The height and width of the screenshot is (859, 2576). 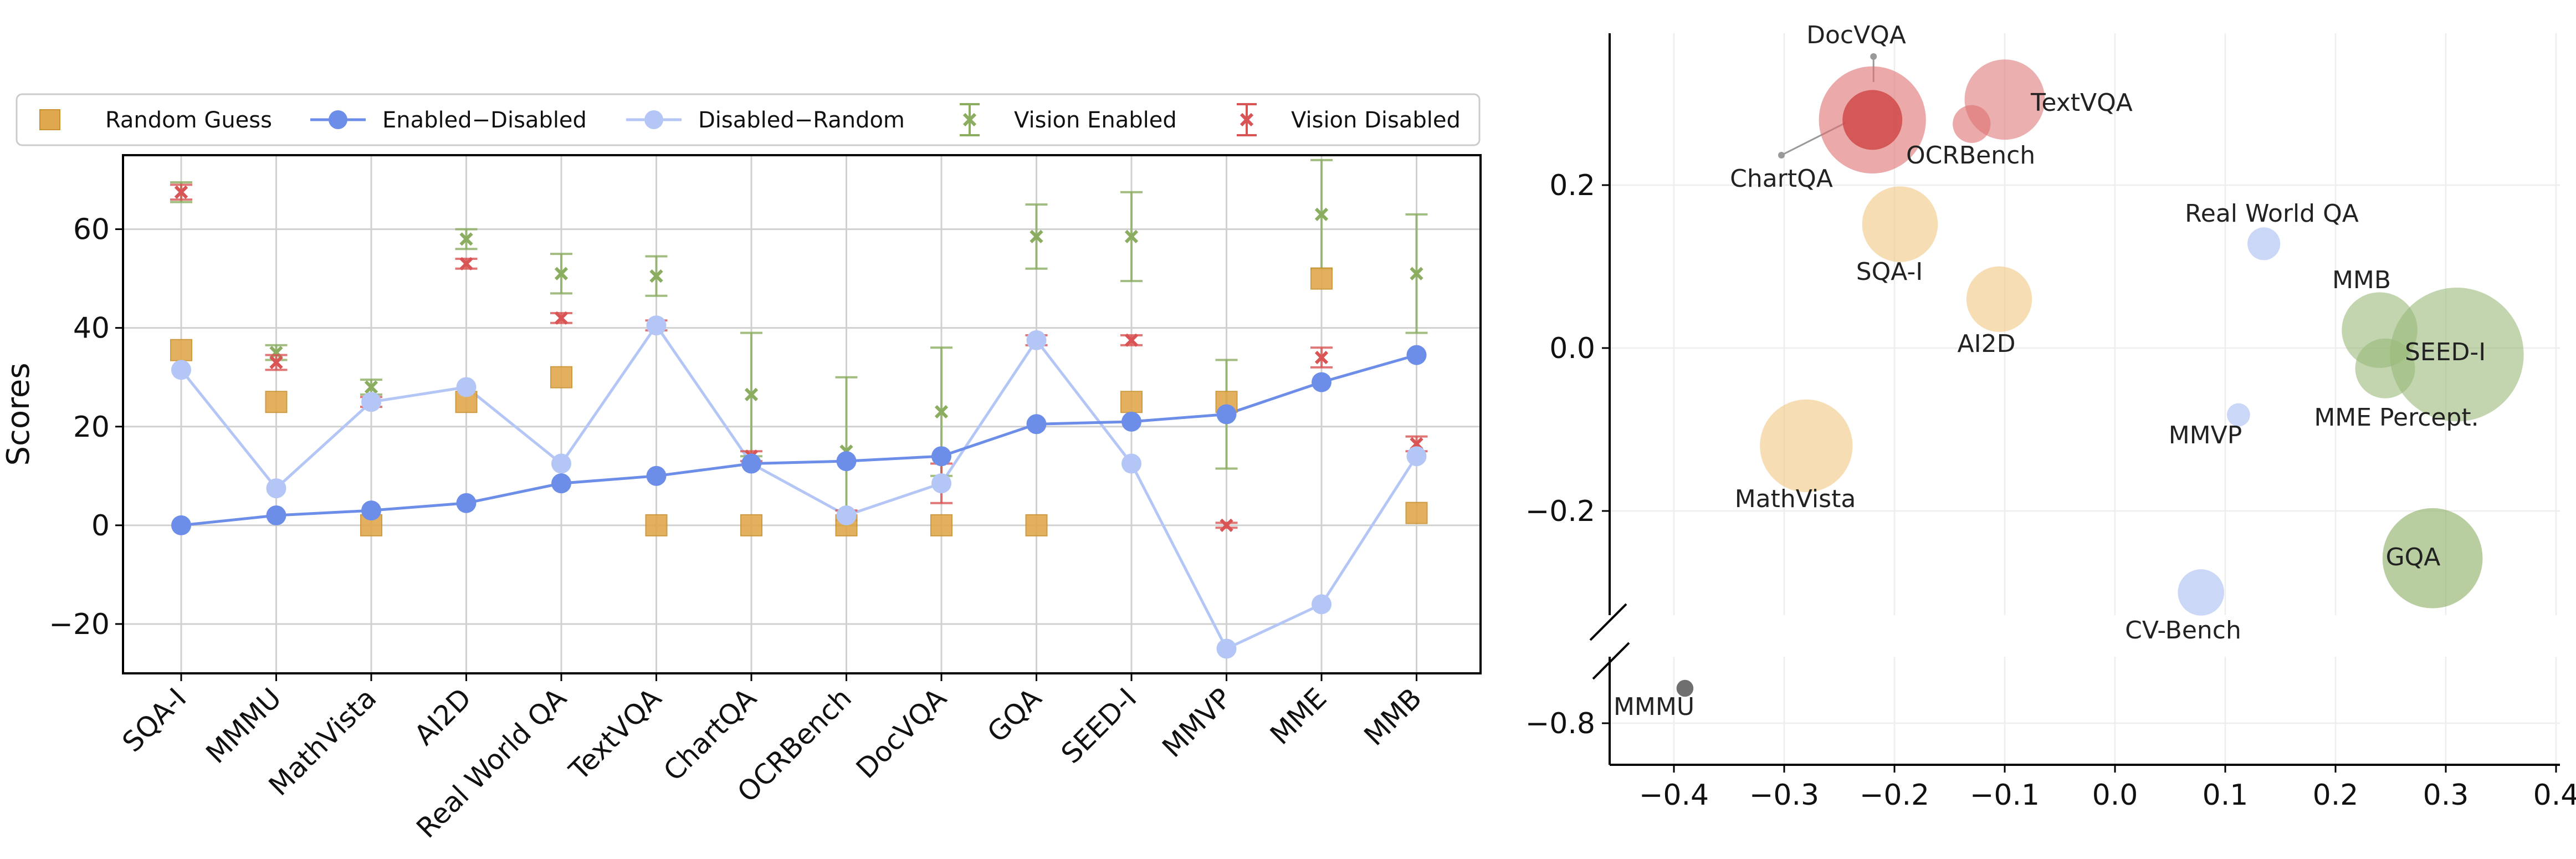 I want to click on bubble-sqa-i, so click(x=1900, y=224).